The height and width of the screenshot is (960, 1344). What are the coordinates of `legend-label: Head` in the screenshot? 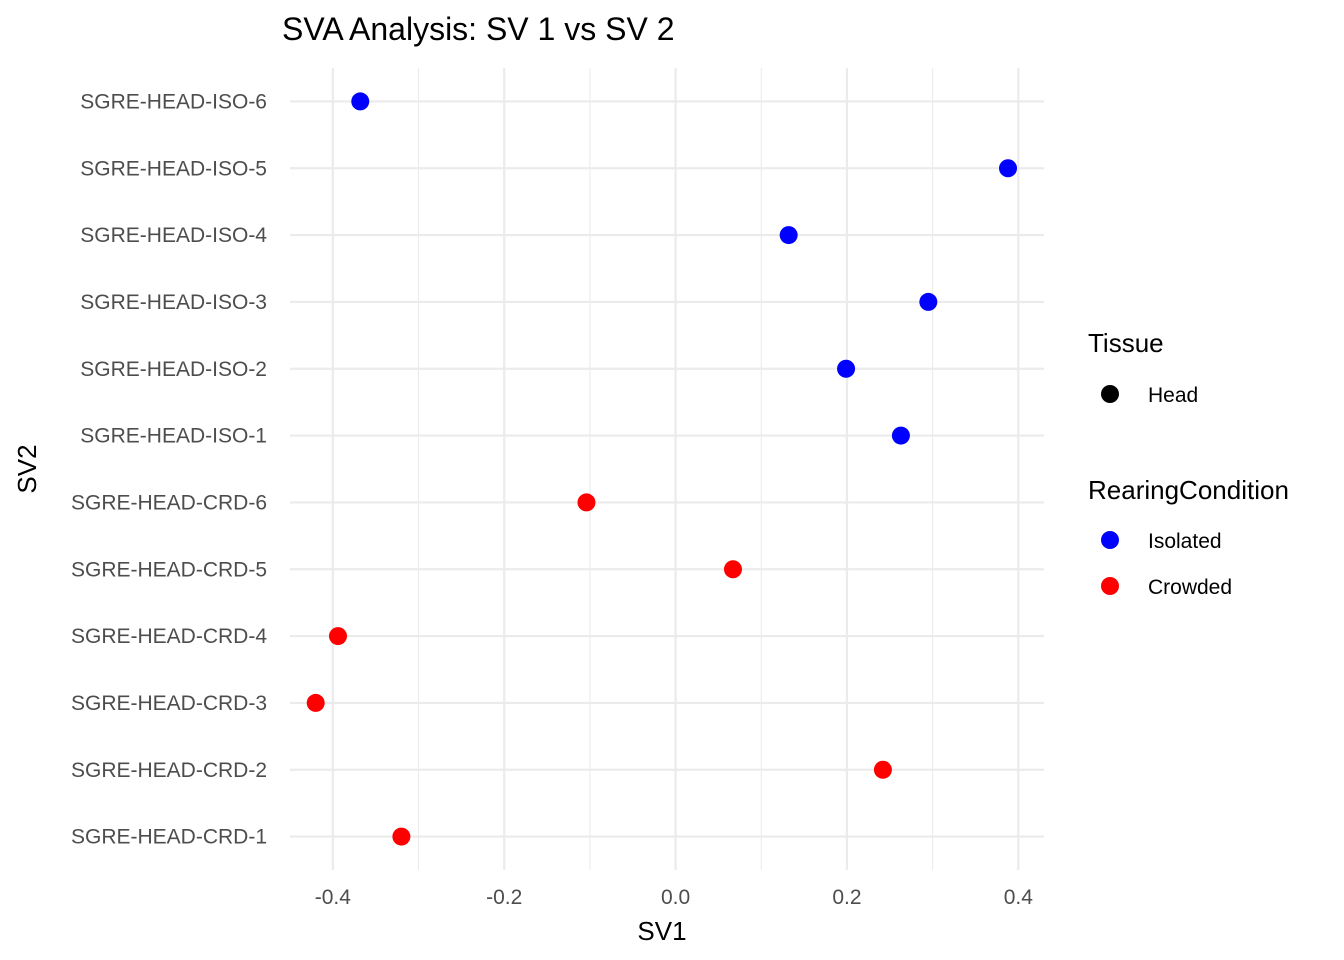 It's located at (1173, 395).